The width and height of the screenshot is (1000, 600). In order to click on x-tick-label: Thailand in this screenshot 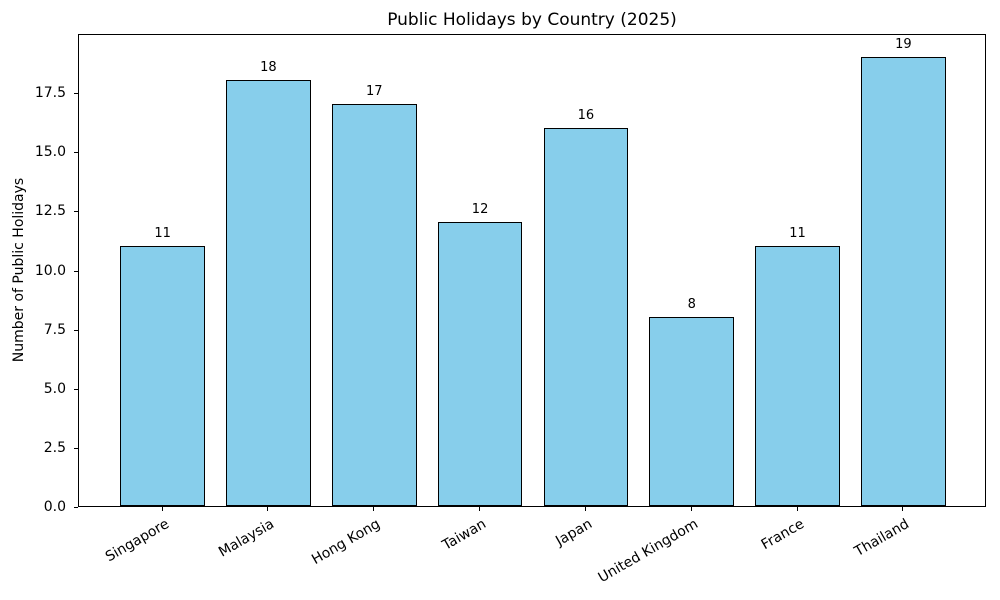, I will do `click(882, 538)`.